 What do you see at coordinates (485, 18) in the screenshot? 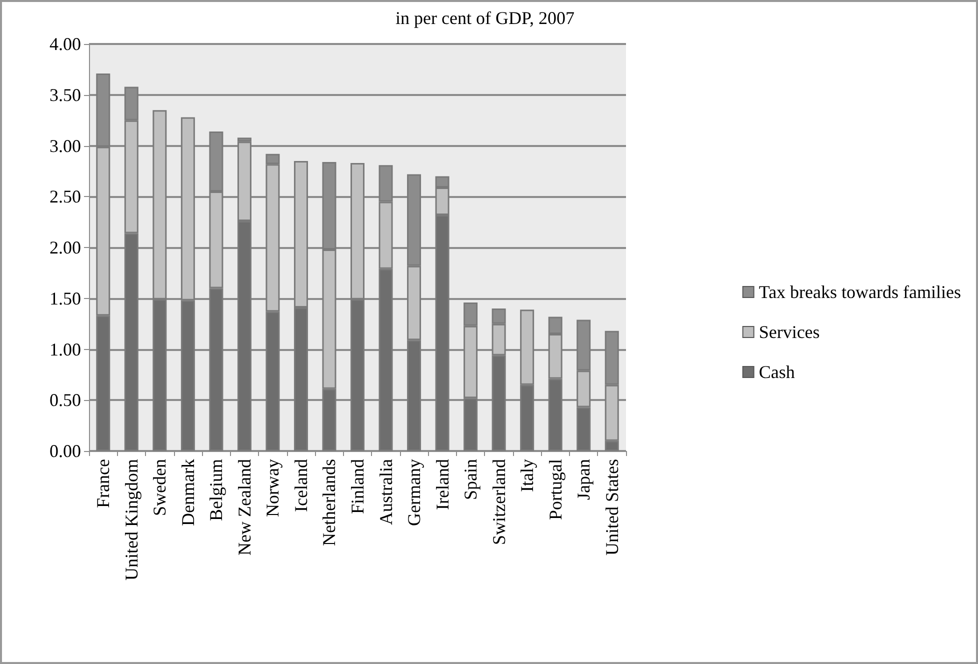
I see `chart-title: in per cent of GDP, 2007` at bounding box center [485, 18].